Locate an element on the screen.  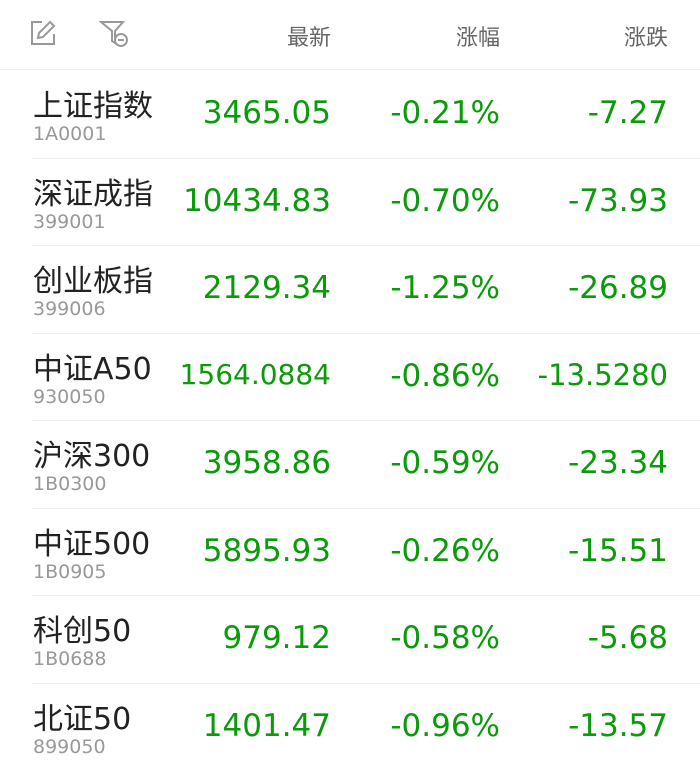
change-value: -23.34 is located at coordinates (568, 463).